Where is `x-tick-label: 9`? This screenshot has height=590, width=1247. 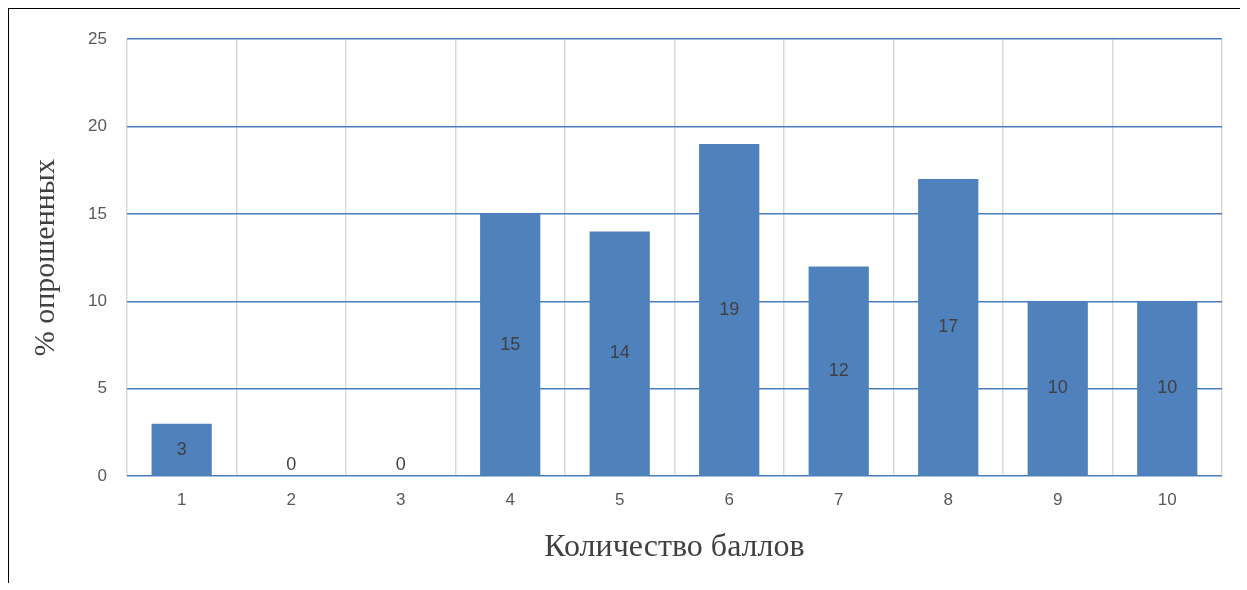 x-tick-label: 9 is located at coordinates (1058, 500).